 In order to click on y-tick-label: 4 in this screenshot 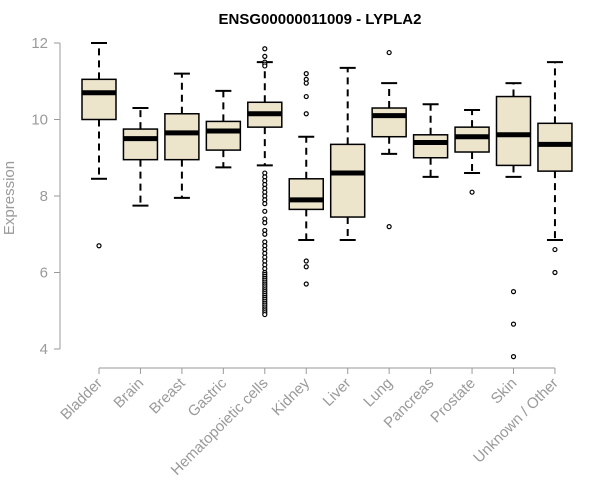, I will do `click(44, 349)`.